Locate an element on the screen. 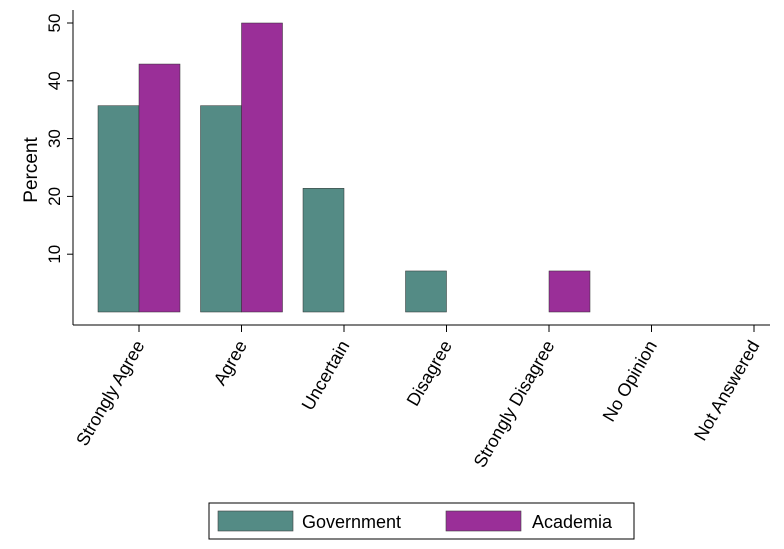  bar-academia-strongly-agree is located at coordinates (159, 188).